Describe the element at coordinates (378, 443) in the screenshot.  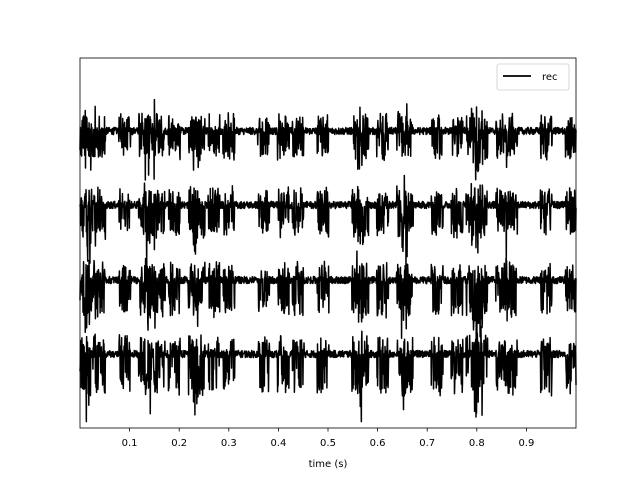
I see `x-tick-label: 0.6` at that location.